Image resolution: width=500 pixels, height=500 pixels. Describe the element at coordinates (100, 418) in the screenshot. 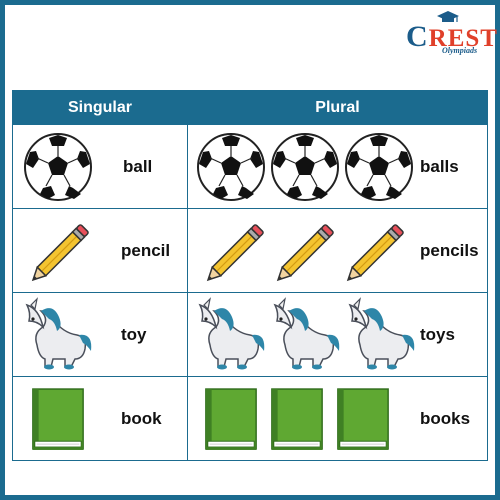

I see `singular-cell: book` at that location.